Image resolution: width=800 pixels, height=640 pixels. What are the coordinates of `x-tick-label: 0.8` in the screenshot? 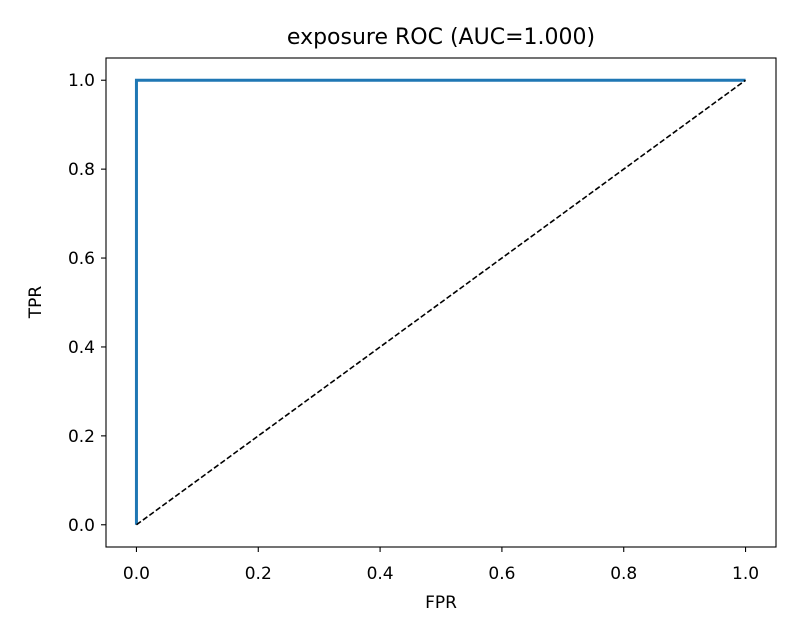 It's located at (623, 574).